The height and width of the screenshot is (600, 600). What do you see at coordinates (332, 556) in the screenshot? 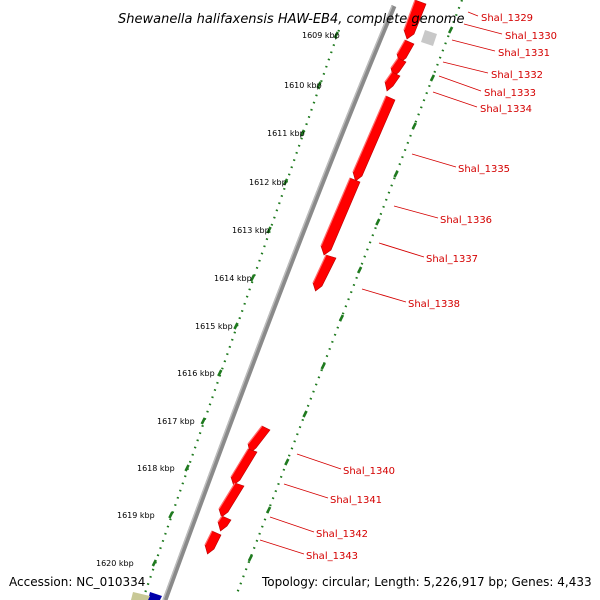
I see `gene-label: Shal_1343` at bounding box center [332, 556].